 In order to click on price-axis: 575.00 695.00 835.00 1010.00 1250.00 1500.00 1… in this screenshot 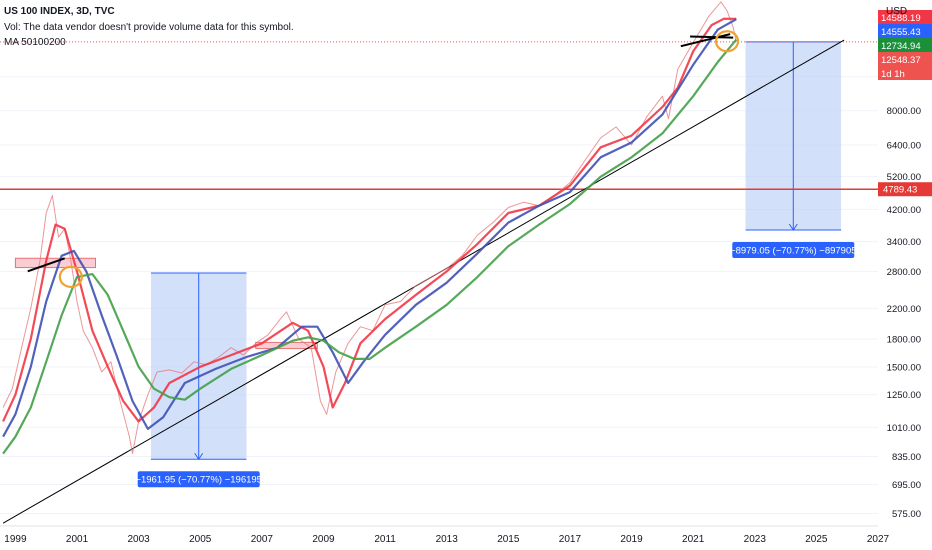, I will do `click(905, 275)`.